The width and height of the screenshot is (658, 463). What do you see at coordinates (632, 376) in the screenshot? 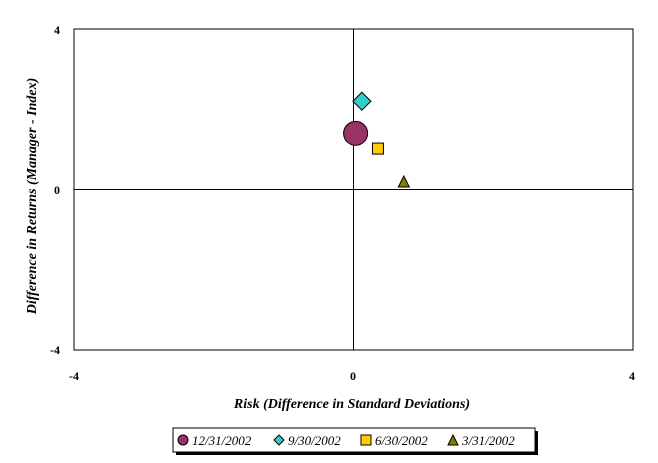
I see `x-tick-label-right: 4` at bounding box center [632, 376].